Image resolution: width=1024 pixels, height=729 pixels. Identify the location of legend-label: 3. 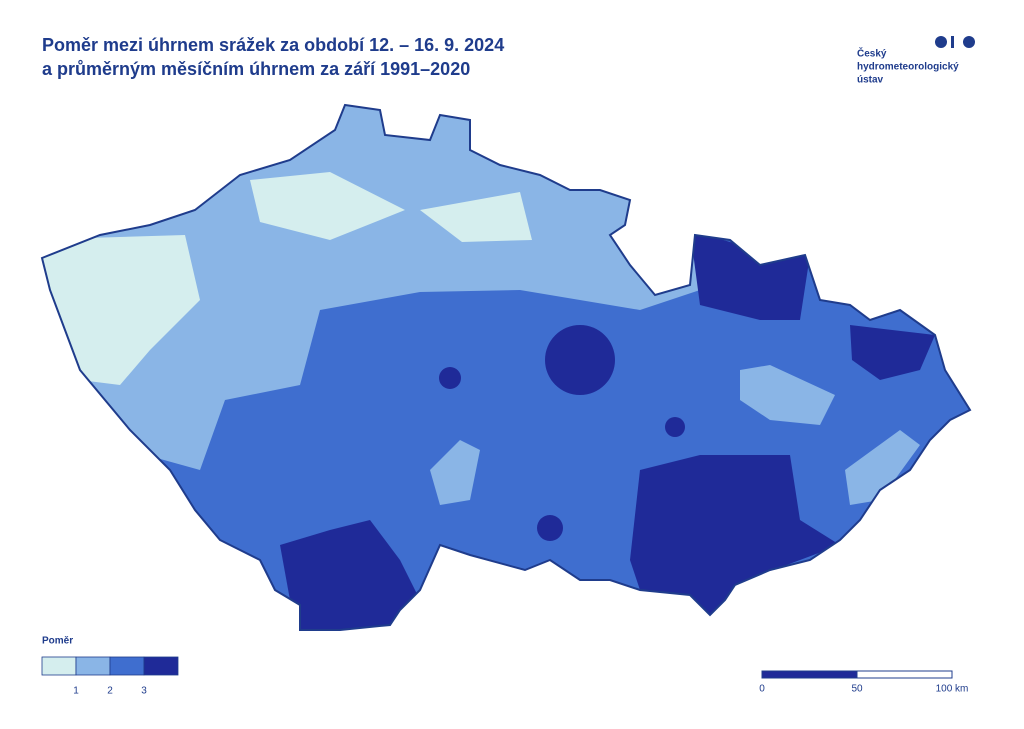
(144, 691).